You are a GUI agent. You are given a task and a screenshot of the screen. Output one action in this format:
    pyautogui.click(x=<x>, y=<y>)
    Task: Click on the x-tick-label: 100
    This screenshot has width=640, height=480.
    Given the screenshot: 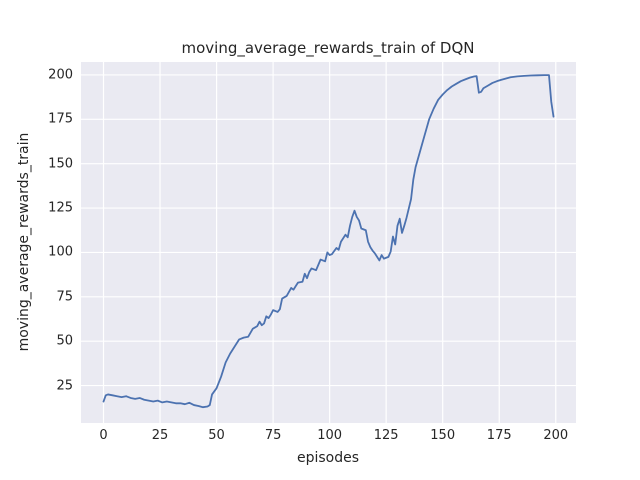 What is the action you would take?
    pyautogui.click(x=330, y=435)
    